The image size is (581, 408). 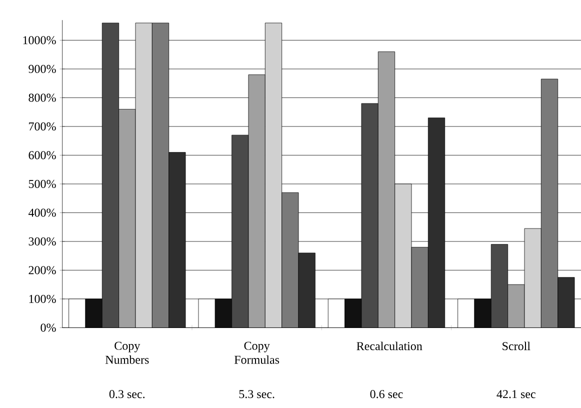 What do you see at coordinates (516, 394) in the screenshot?
I see `text: 42.1 sec` at bounding box center [516, 394].